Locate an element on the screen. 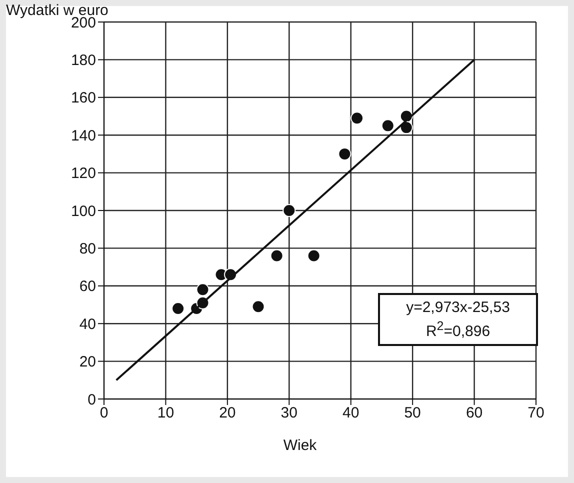 This screenshot has width=574, height=483. x-tick-label: 30 is located at coordinates (289, 413).